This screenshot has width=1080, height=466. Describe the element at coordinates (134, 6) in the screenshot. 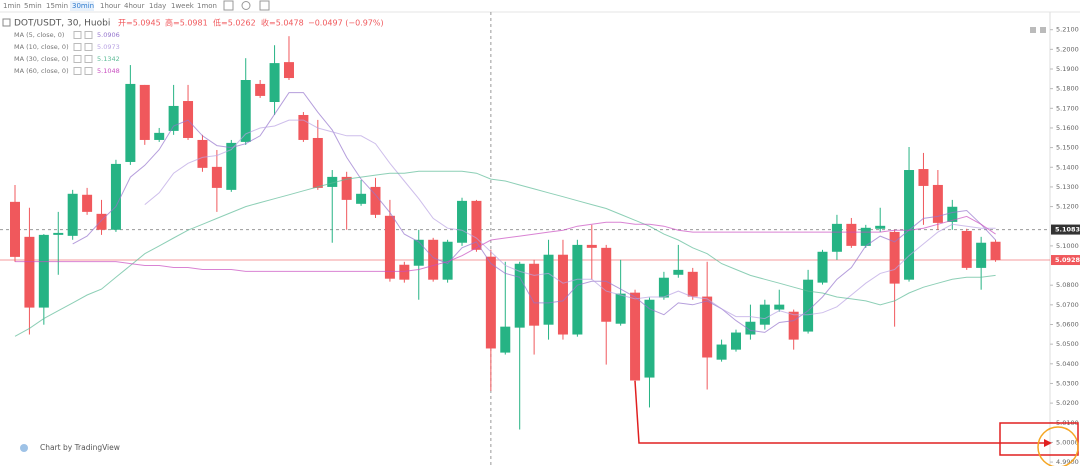

I see `interval-button: 4hour` at that location.